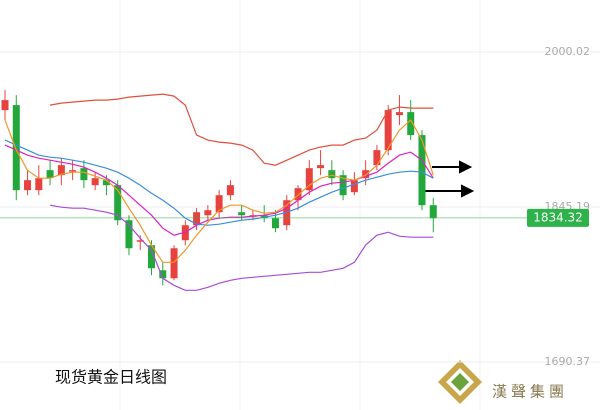  I want to click on y-tick-label: 2000.02, so click(568, 51).